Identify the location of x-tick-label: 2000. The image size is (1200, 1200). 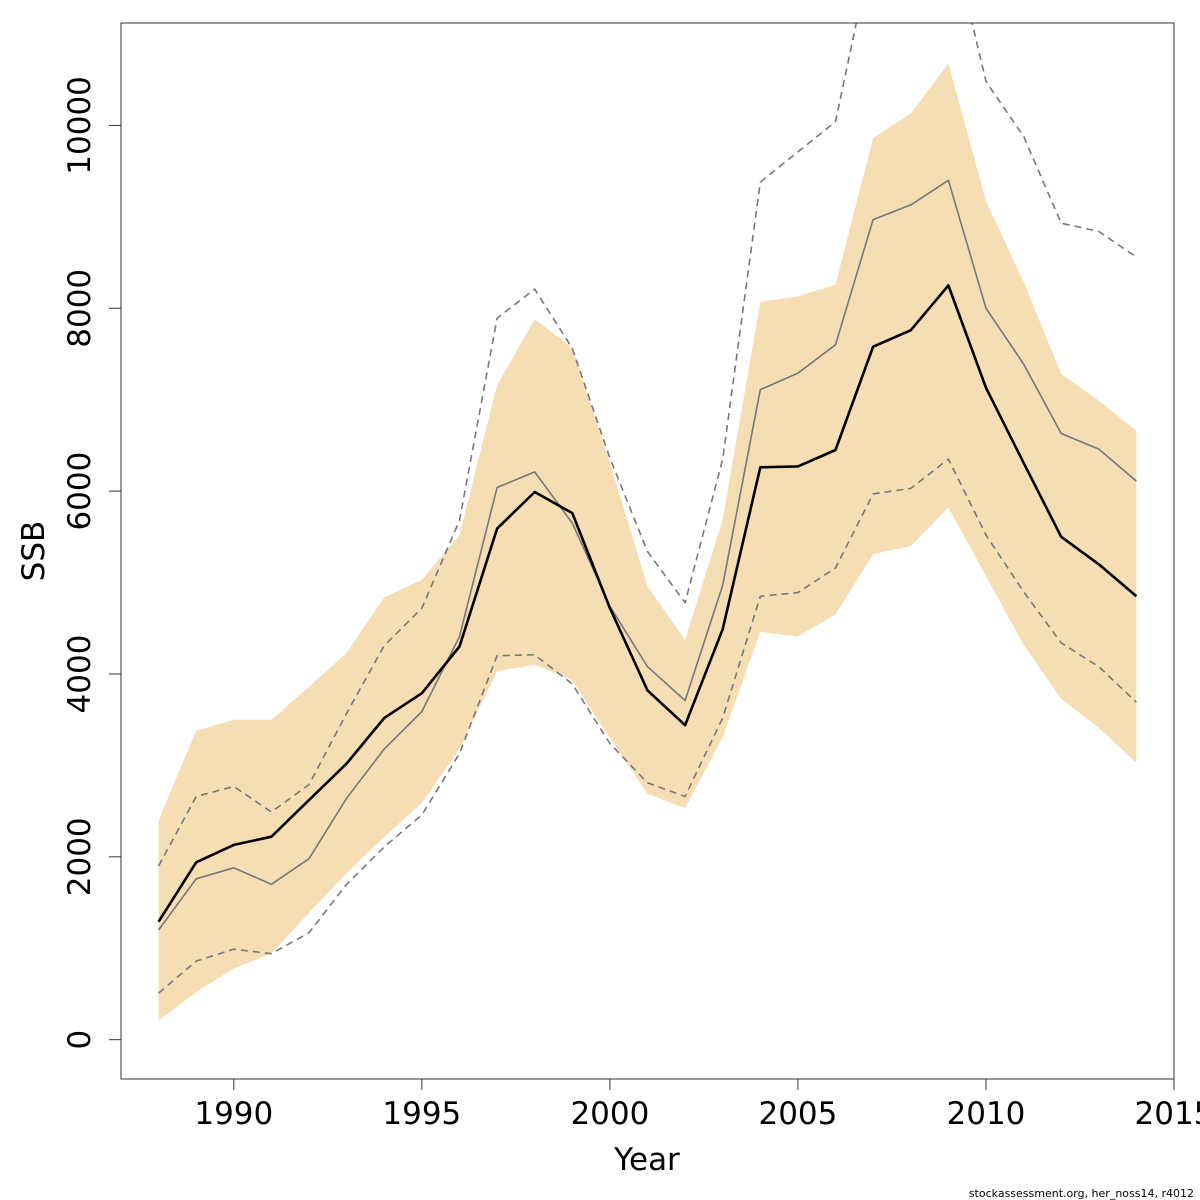
(609, 1114).